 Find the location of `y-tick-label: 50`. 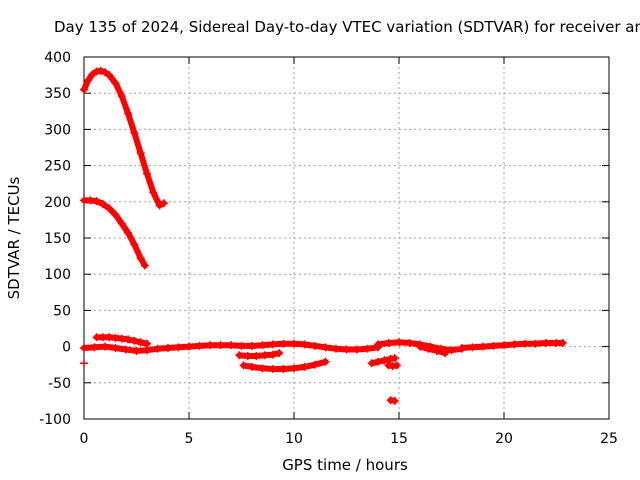

y-tick-label: 50 is located at coordinates (62, 311).